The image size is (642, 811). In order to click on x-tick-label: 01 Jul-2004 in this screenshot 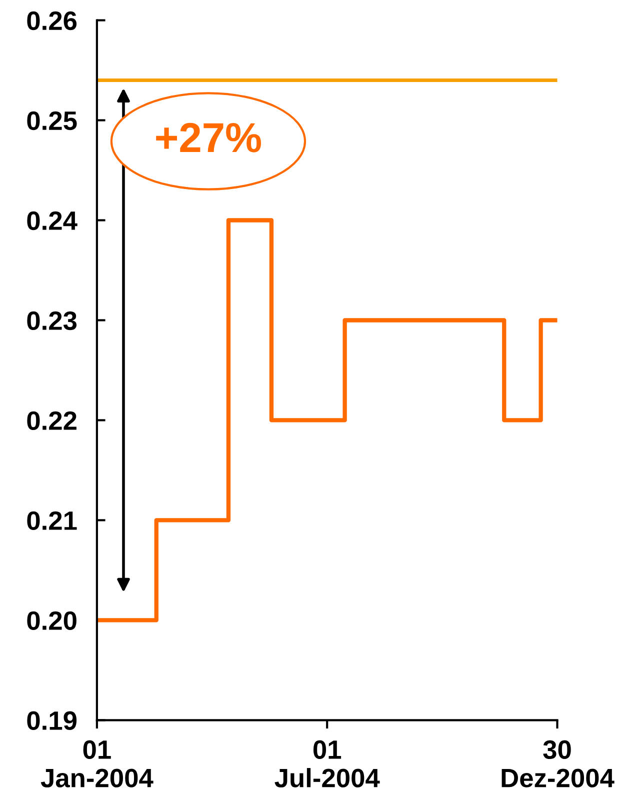, I will do `click(327, 764)`.